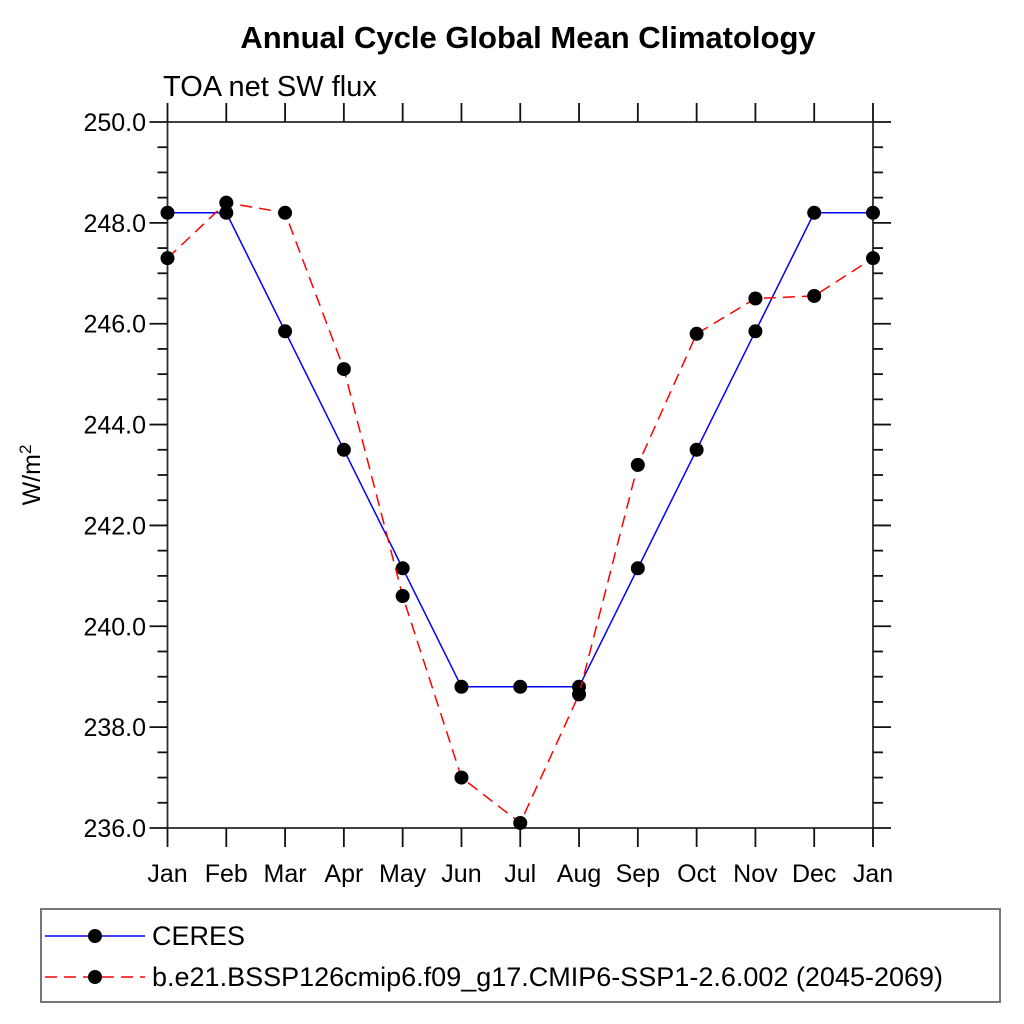 Image resolution: width=1024 pixels, height=1024 pixels. Describe the element at coordinates (285, 874) in the screenshot. I see `x-tick-label: Mar` at that location.